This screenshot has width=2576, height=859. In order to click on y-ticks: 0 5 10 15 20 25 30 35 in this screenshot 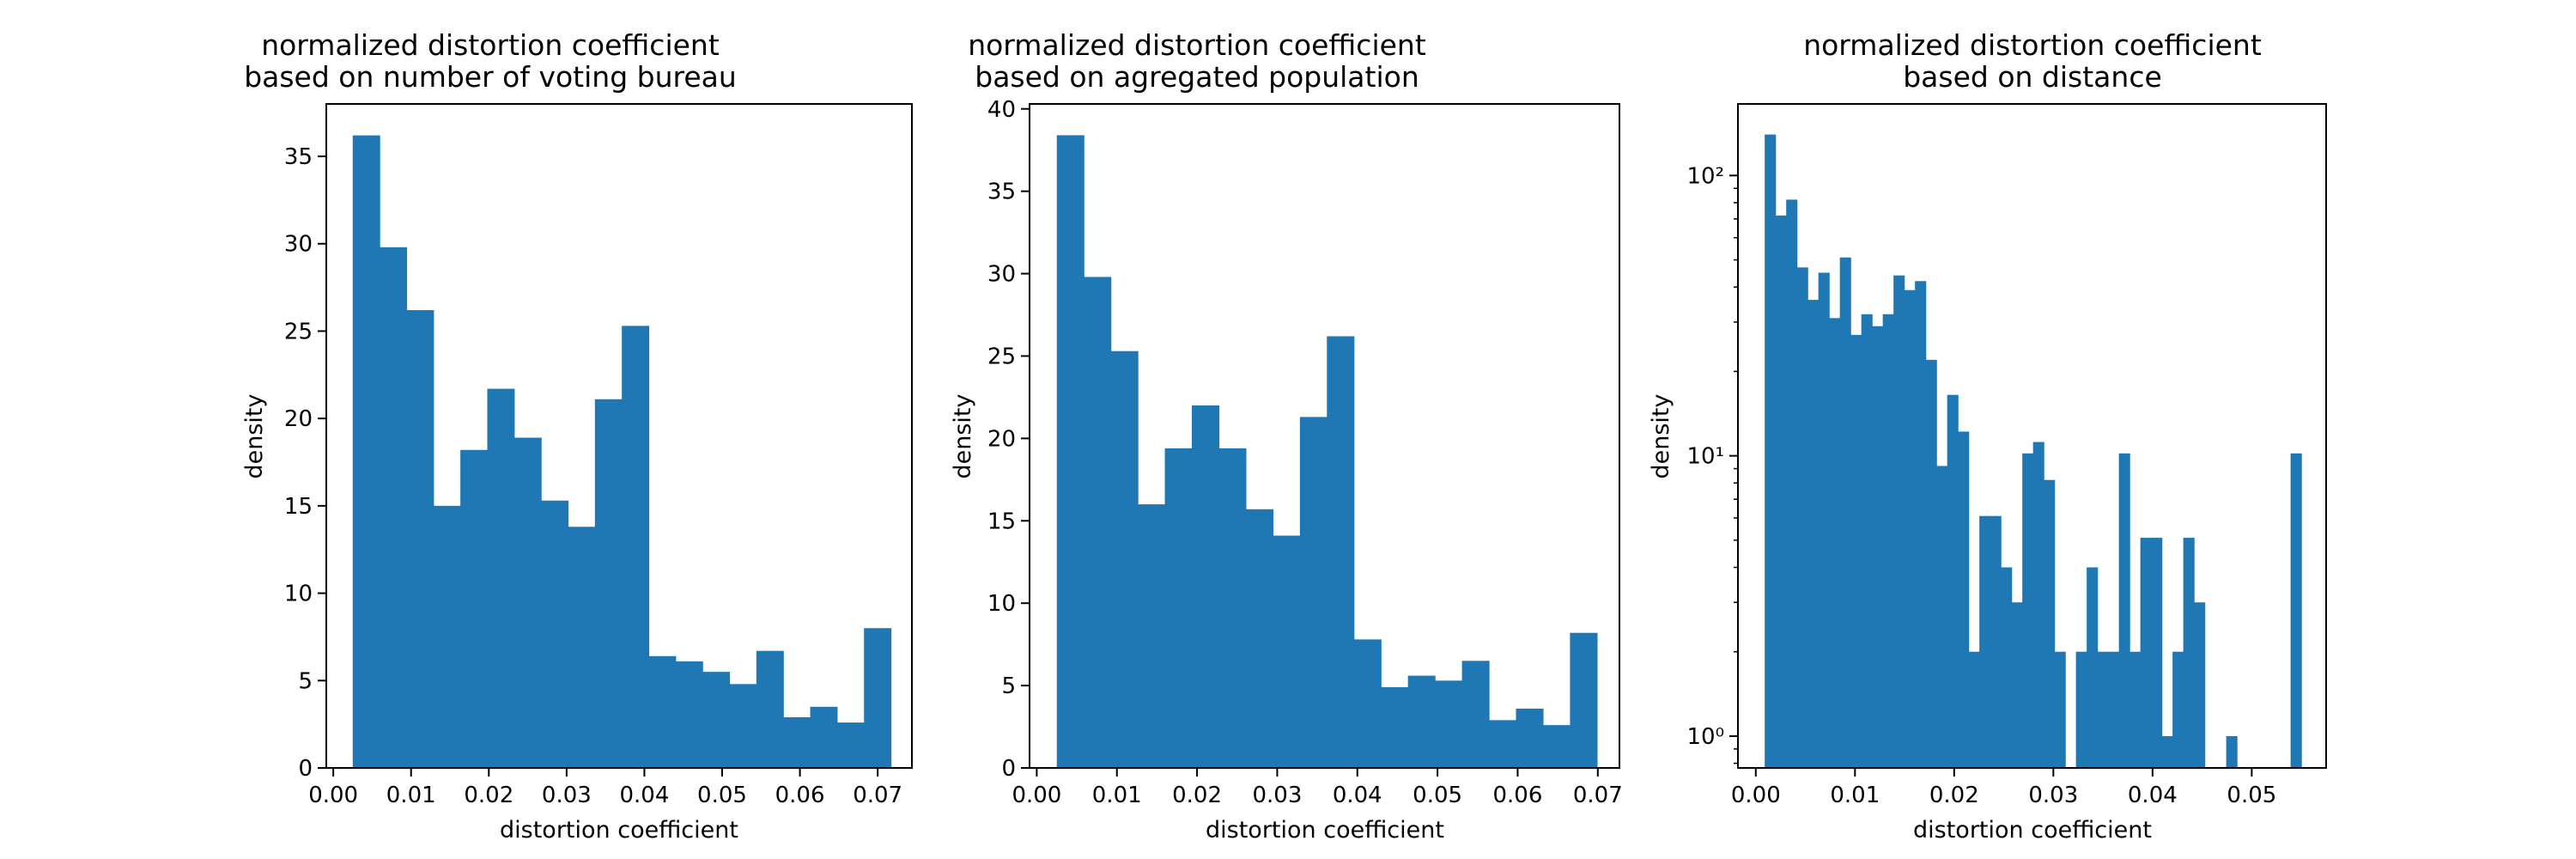, I will do `click(305, 463)`.